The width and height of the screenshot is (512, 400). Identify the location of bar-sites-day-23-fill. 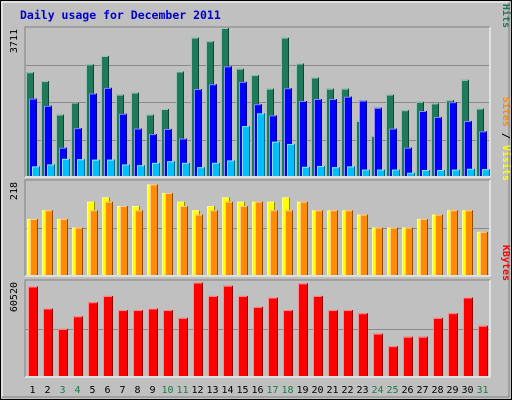
(364, 244).